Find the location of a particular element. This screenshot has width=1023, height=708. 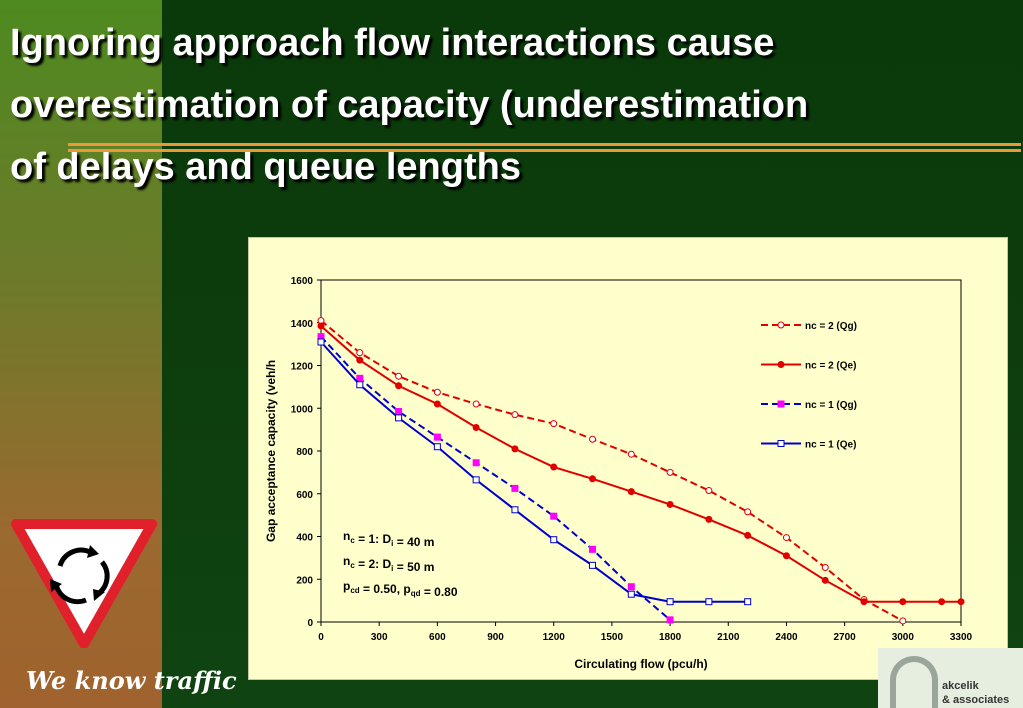

title-divider is located at coordinates (544, 147).